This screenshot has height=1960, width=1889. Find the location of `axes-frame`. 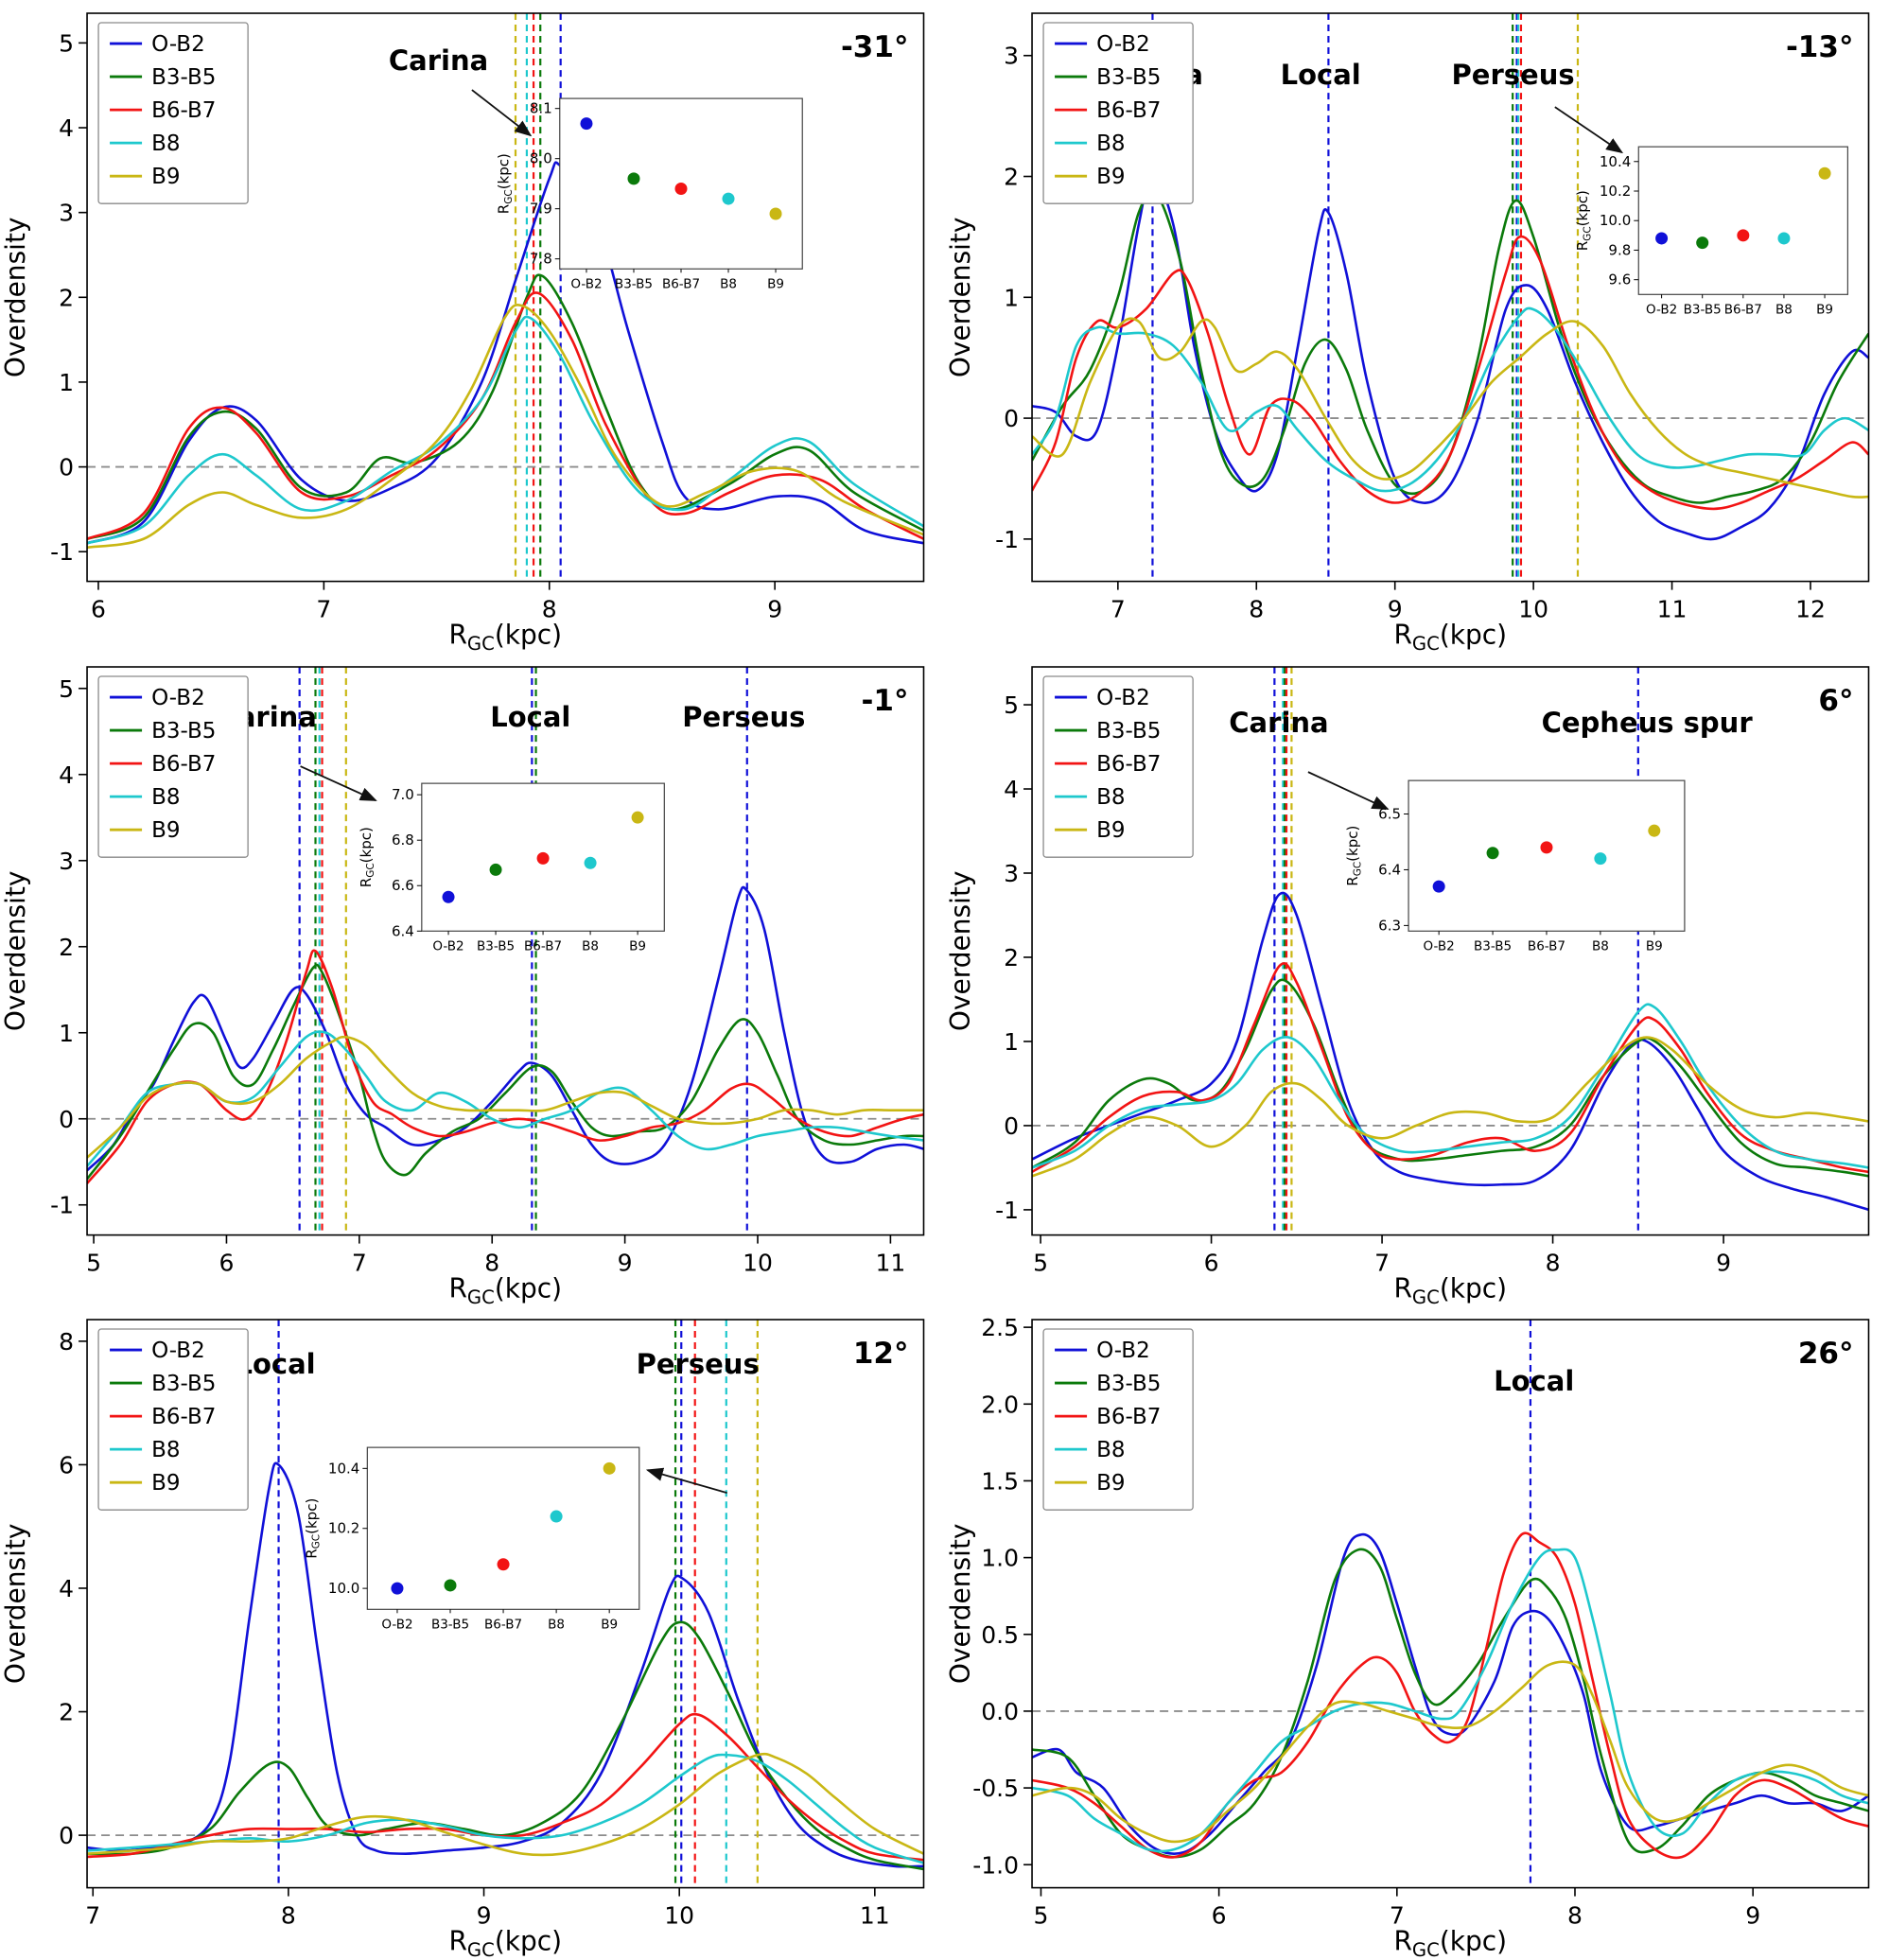

axes-frame is located at coordinates (505, 1604).